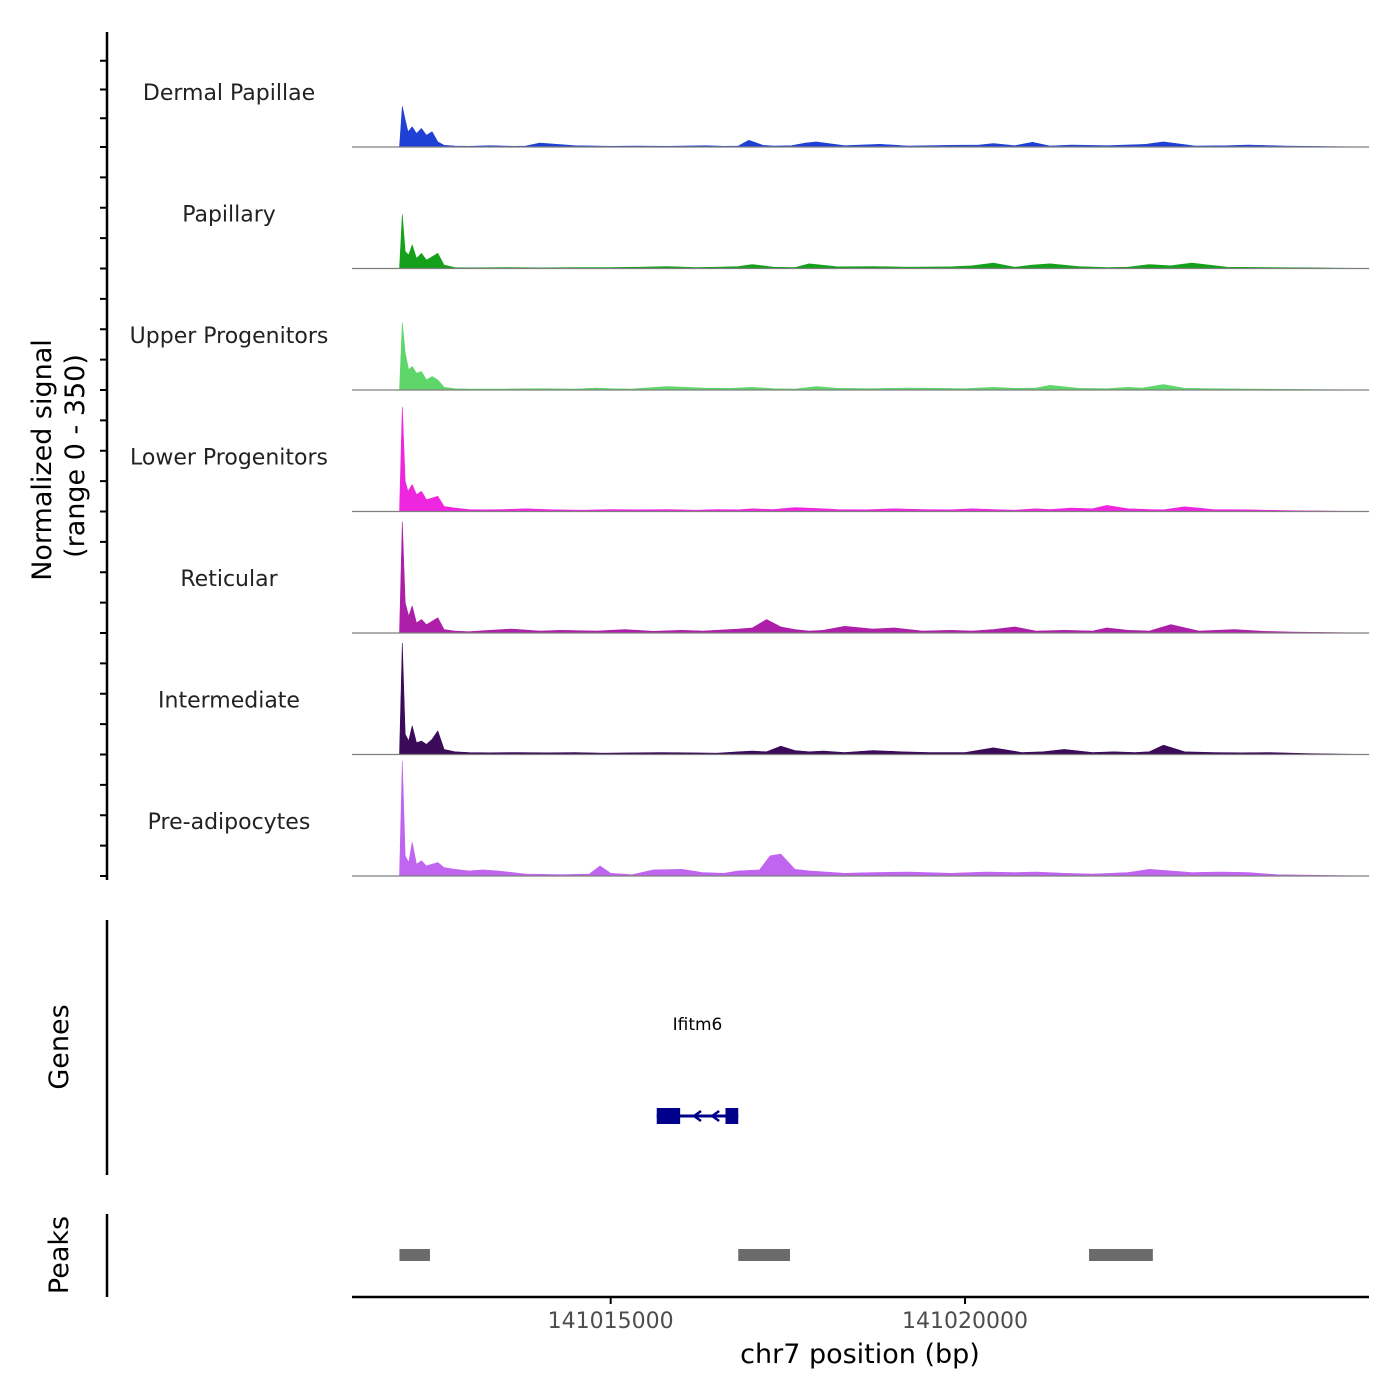 The image size is (1400, 1400). I want to click on coverage-area-upper-progenitors, so click(884, 356).